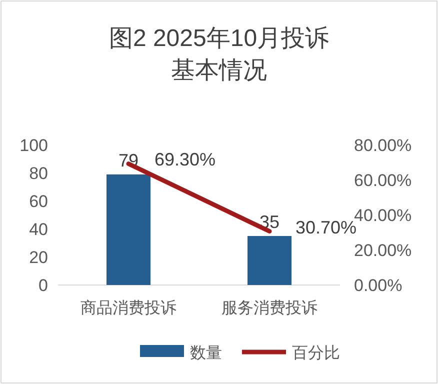 This screenshot has width=438, height=384. Describe the element at coordinates (378, 285) in the screenshot. I see `y2-tick-label: 0.00%` at that location.